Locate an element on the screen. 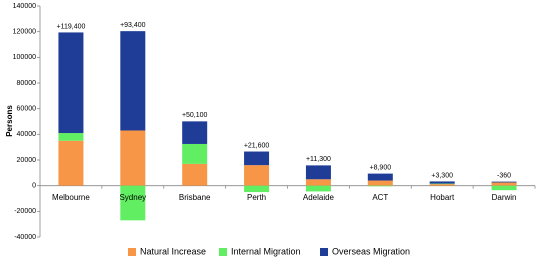 The width and height of the screenshot is (540, 264). y-tick-label: -40000 is located at coordinates (25, 237).